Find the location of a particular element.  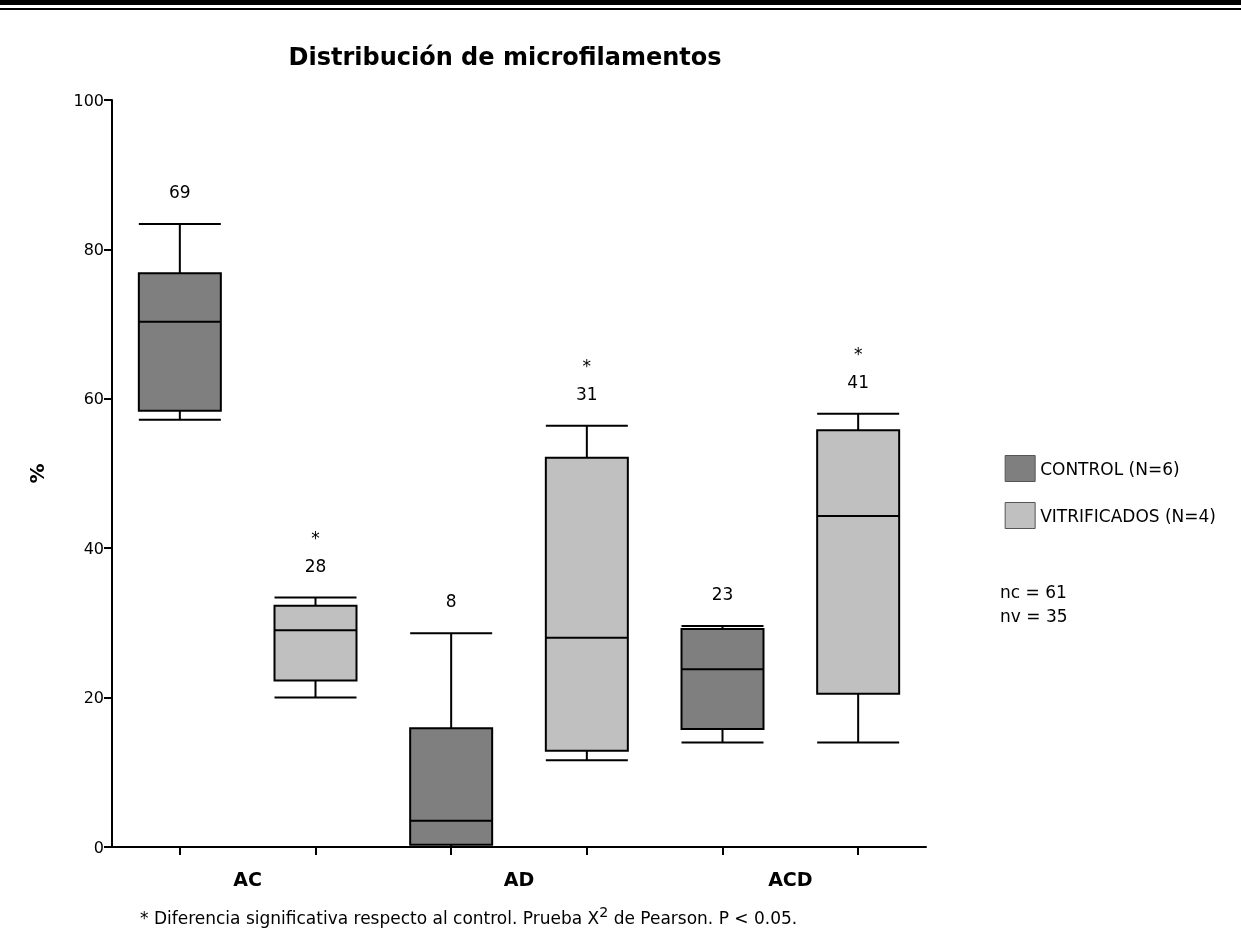

text: nc = 61 nv = 35 is located at coordinates (1034, 604).